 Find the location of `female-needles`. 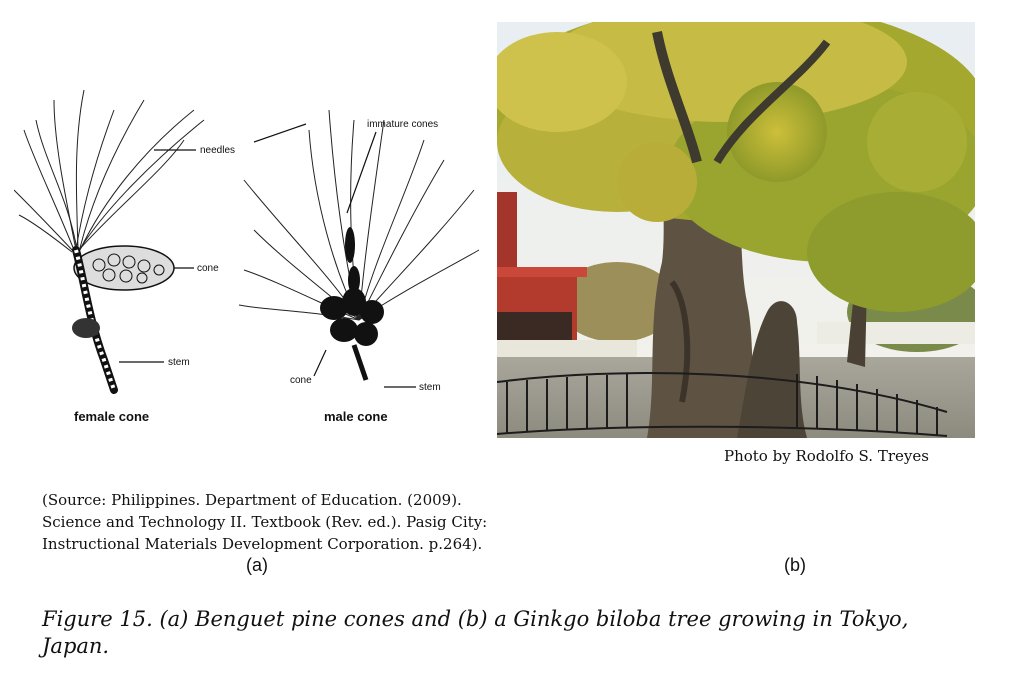

female-needles is located at coordinates (109, 171).